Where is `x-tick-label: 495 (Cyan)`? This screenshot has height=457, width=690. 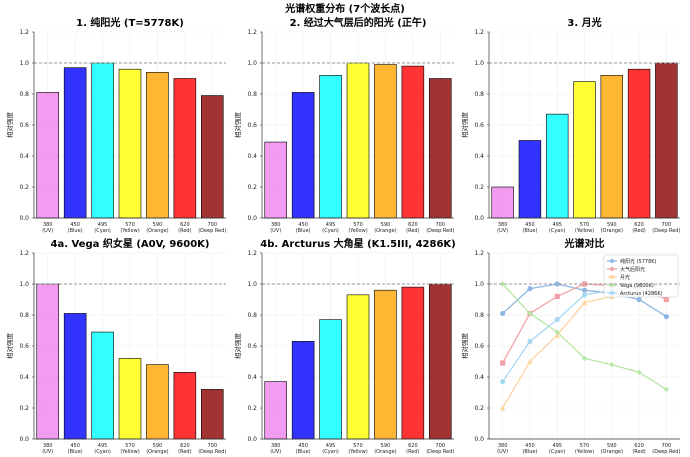 x-tick-label: 495 (Cyan) is located at coordinates (557, 228).